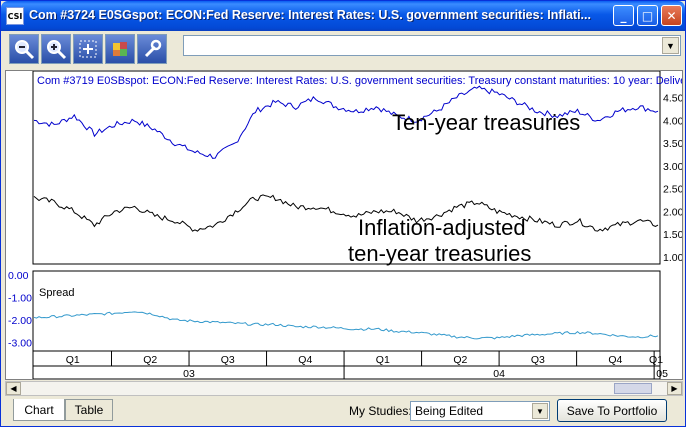  What do you see at coordinates (672, 235) in the screenshot?
I see `upper-y-tick-label: 1.50` at bounding box center [672, 235].